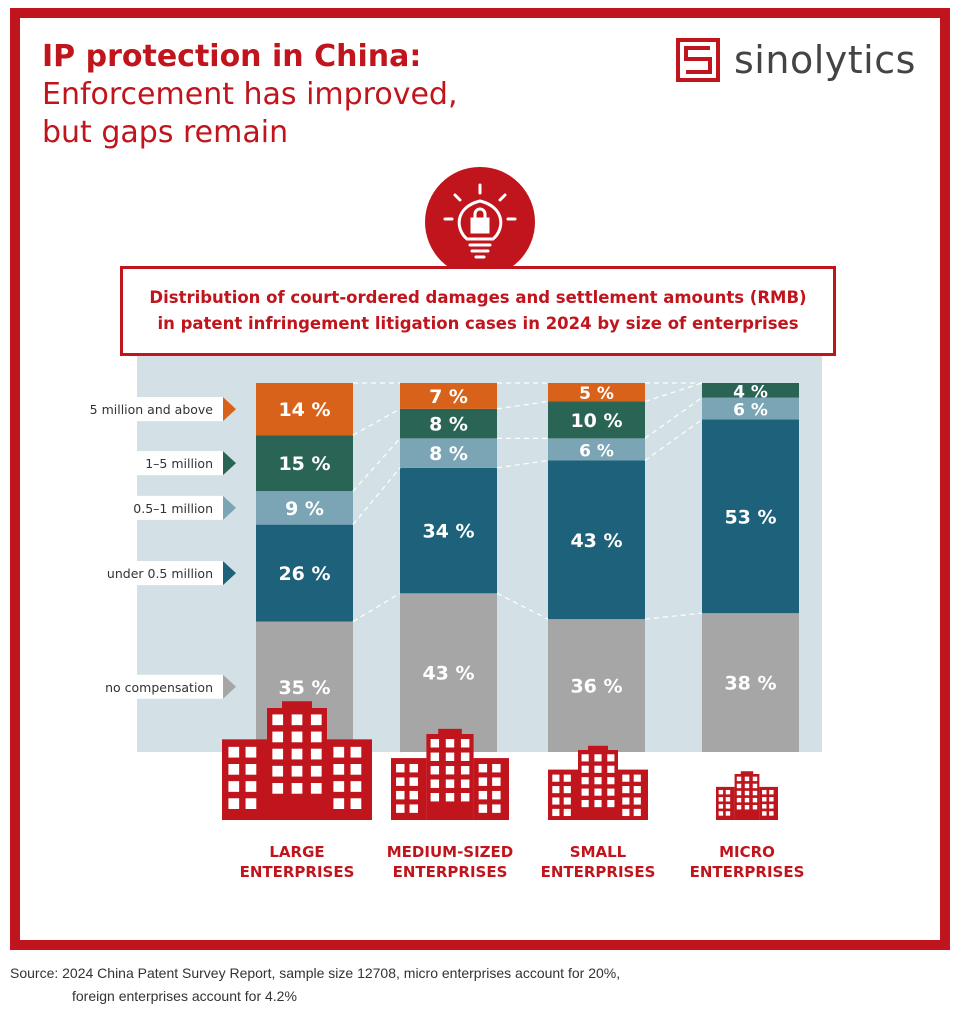 The image size is (960, 1016). Describe the element at coordinates (598, 862) in the screenshot. I see `category-label: SMALL ENTERPRISES` at that location.